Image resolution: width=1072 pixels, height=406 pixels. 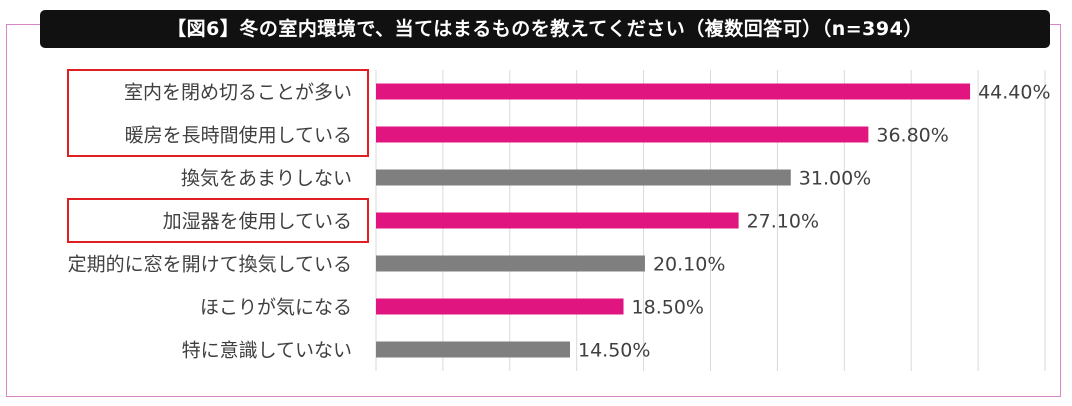 I want to click on value-label: 27.10%, so click(x=783, y=222).